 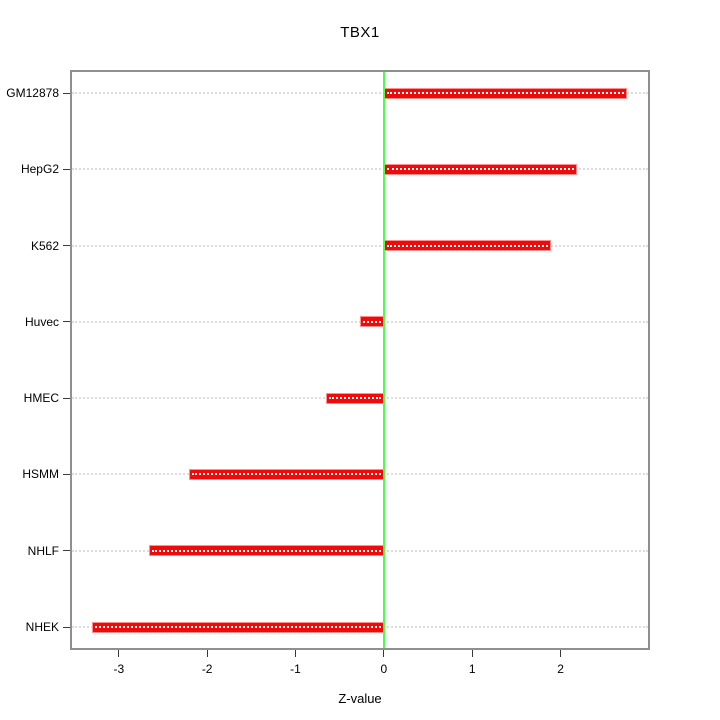 I want to click on bar-huvec, so click(x=372, y=322).